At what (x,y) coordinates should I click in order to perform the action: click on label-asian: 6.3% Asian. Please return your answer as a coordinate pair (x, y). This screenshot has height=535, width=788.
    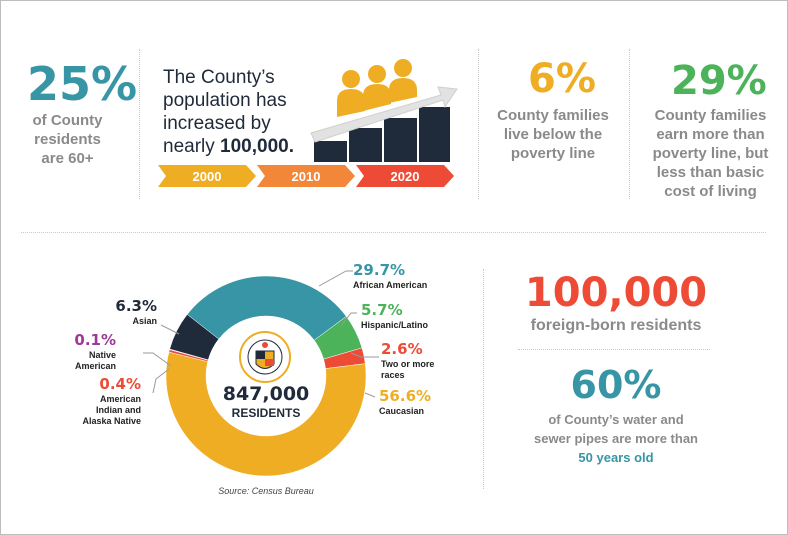
    Looking at the image, I should click on (122, 313).